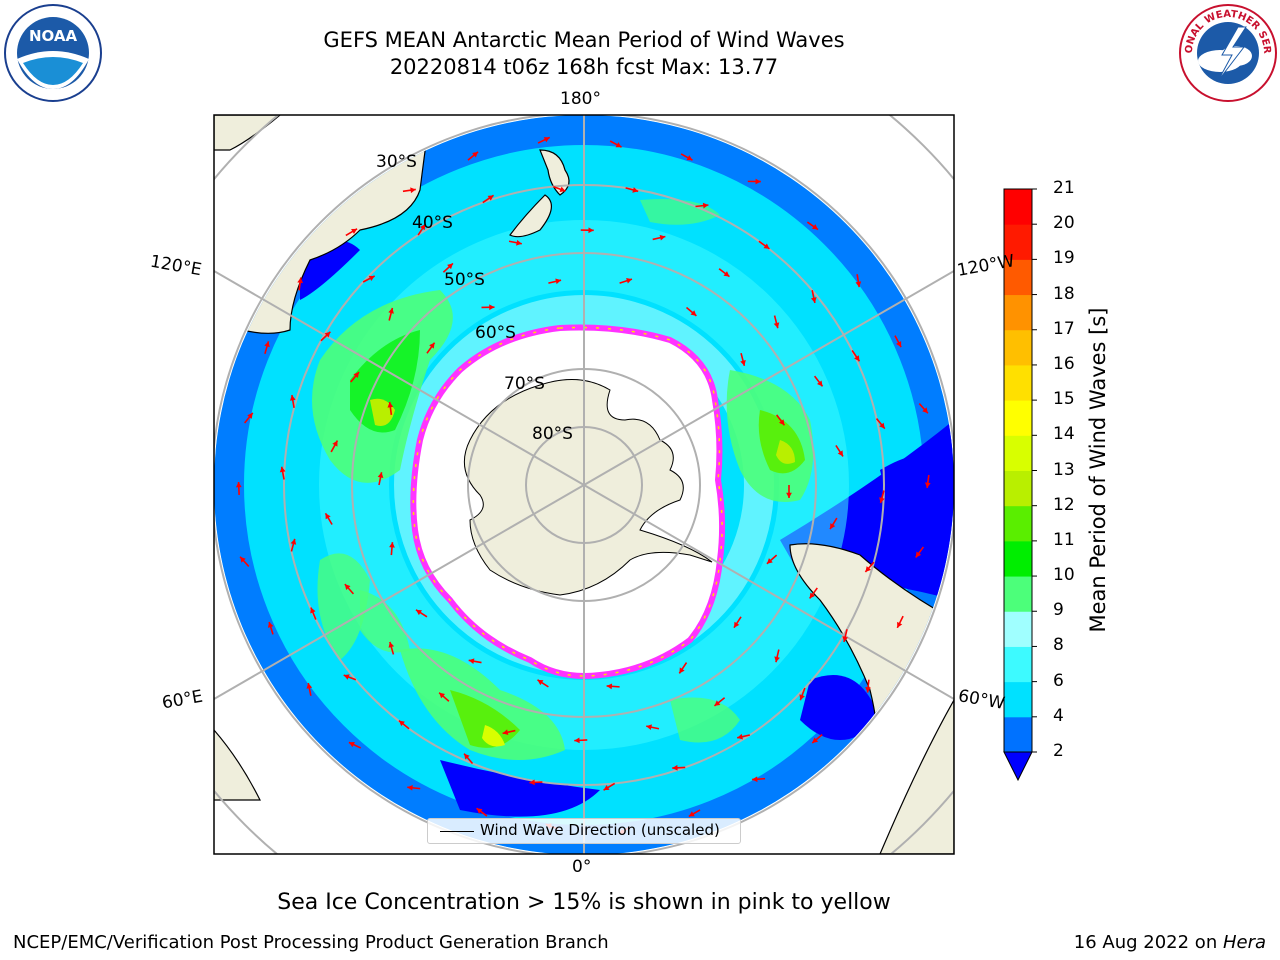 This screenshot has height=960, width=1280. Describe the element at coordinates (1064, 188) in the screenshot. I see `colorbar-tick-label: 21` at that location.